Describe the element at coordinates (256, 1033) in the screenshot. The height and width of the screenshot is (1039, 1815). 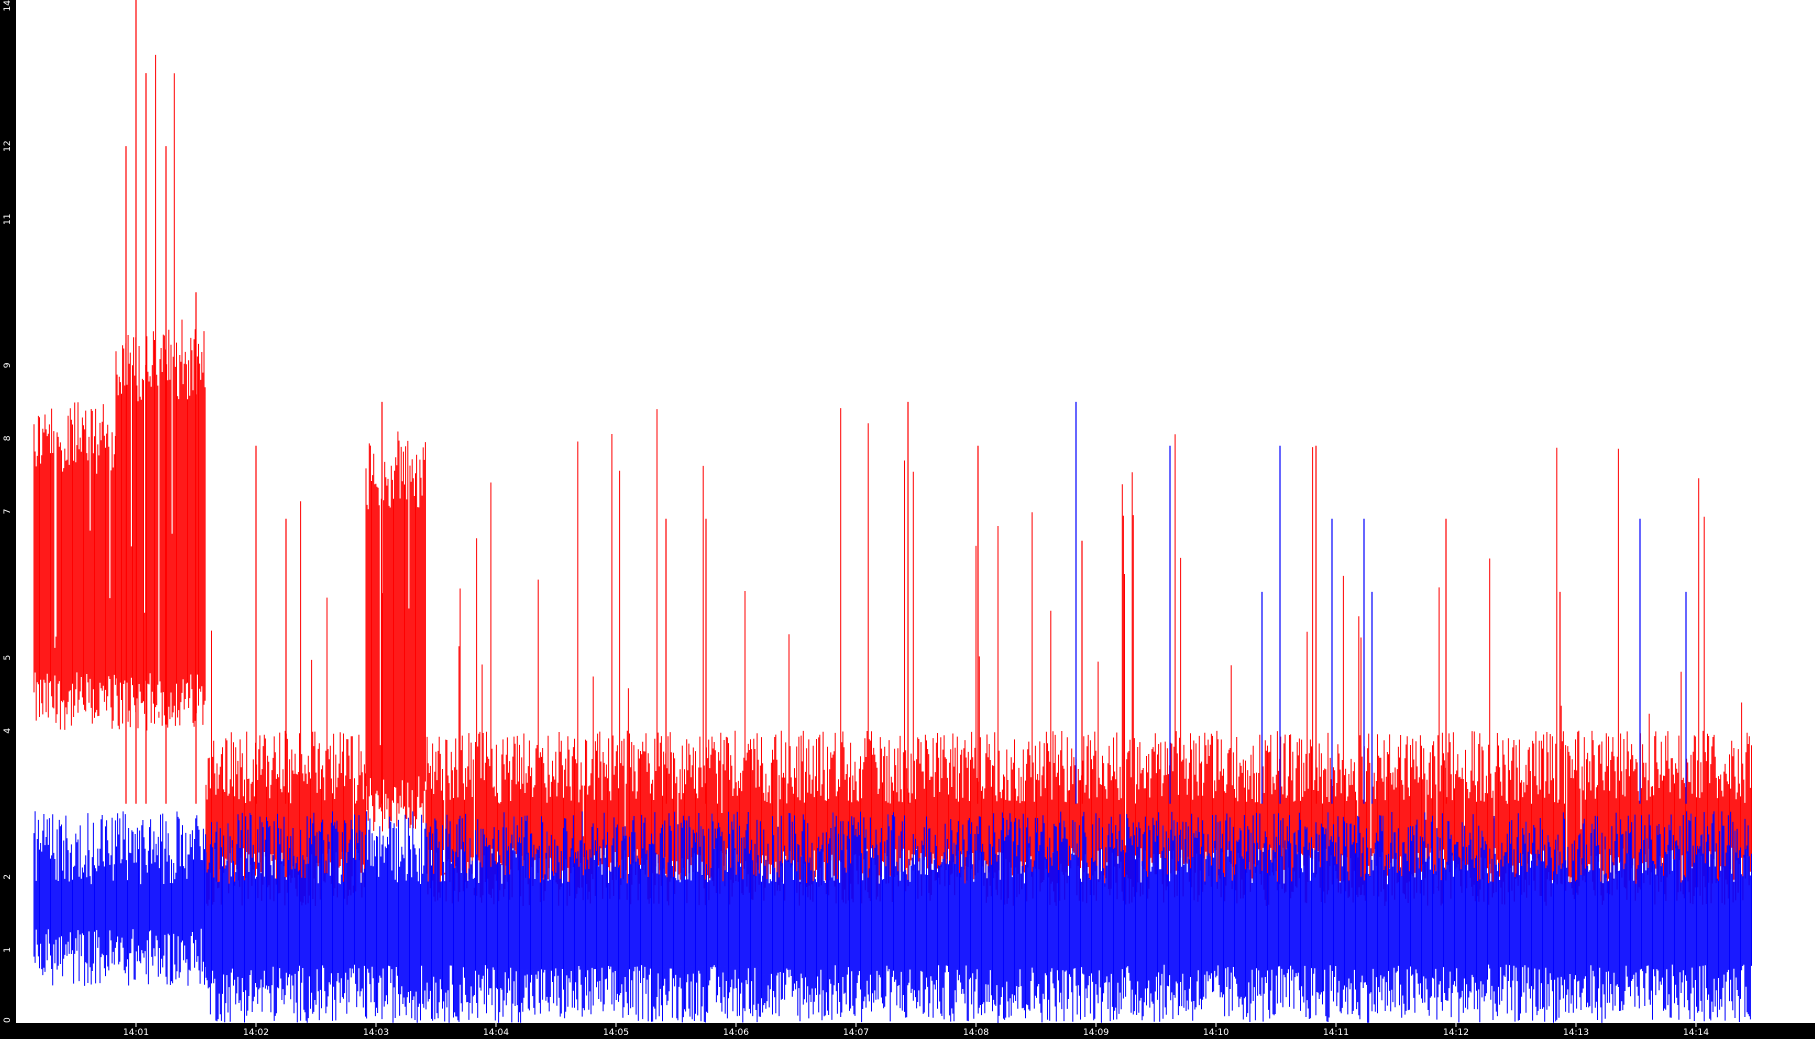
I see `x-tick-label: 14:02` at that location.